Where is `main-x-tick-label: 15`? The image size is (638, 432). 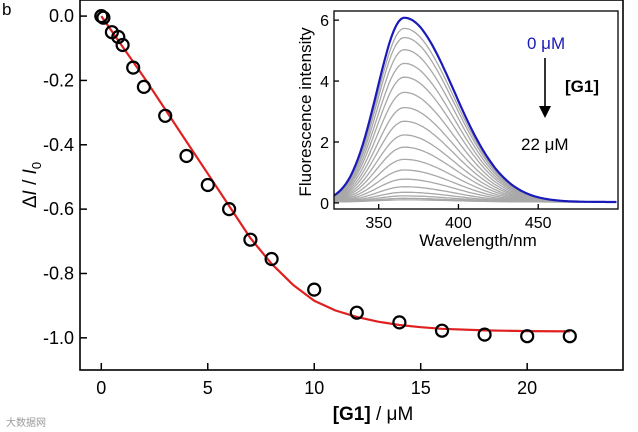
main-x-tick-label: 15 is located at coordinates (421, 388).